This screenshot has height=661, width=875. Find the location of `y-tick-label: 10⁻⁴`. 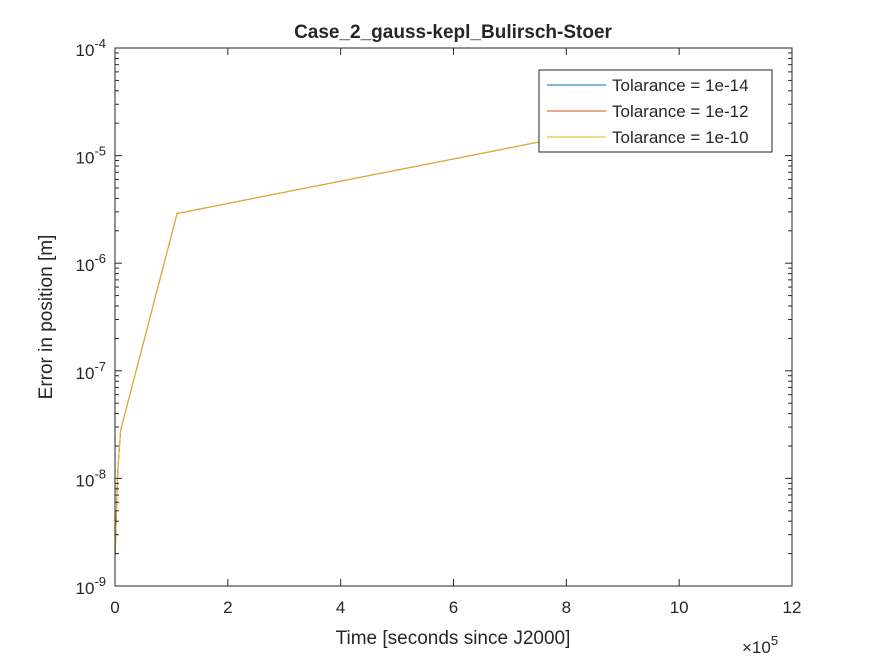

y-tick-label: 10⁻⁴ is located at coordinates (91, 48).